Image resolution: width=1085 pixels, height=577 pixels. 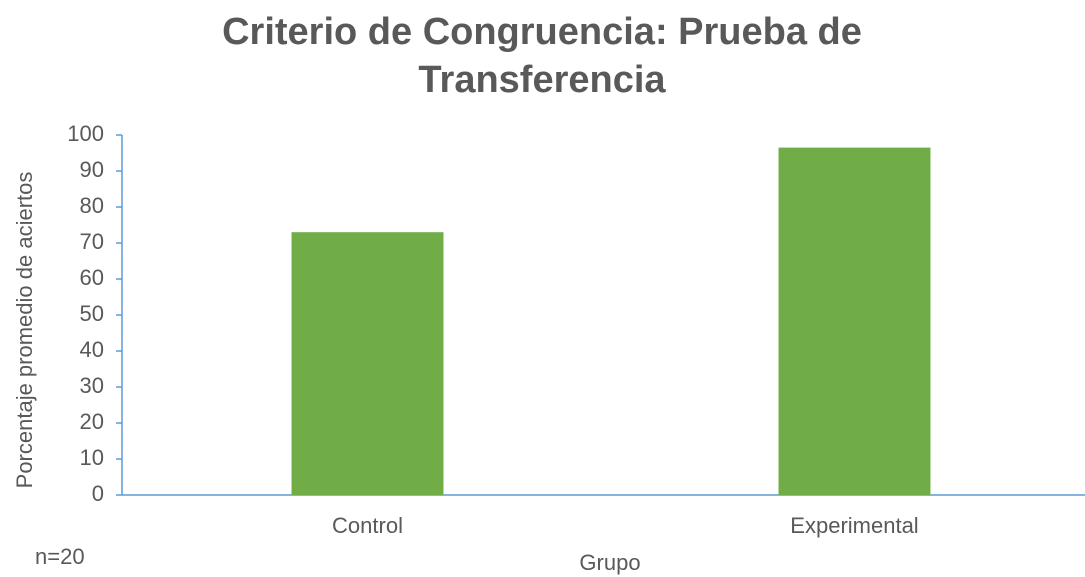 What do you see at coordinates (92, 241) in the screenshot?
I see `y-tick-label: 70` at bounding box center [92, 241].